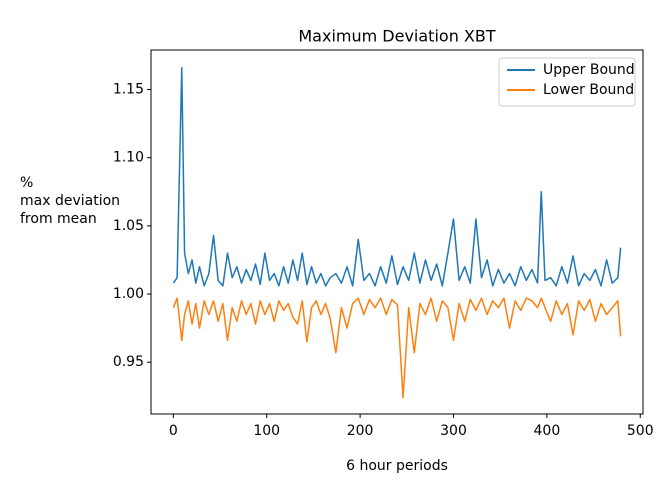 This screenshot has height=496, width=661. What do you see at coordinates (588, 90) in the screenshot?
I see `legend-label: Lower Bound` at bounding box center [588, 90].